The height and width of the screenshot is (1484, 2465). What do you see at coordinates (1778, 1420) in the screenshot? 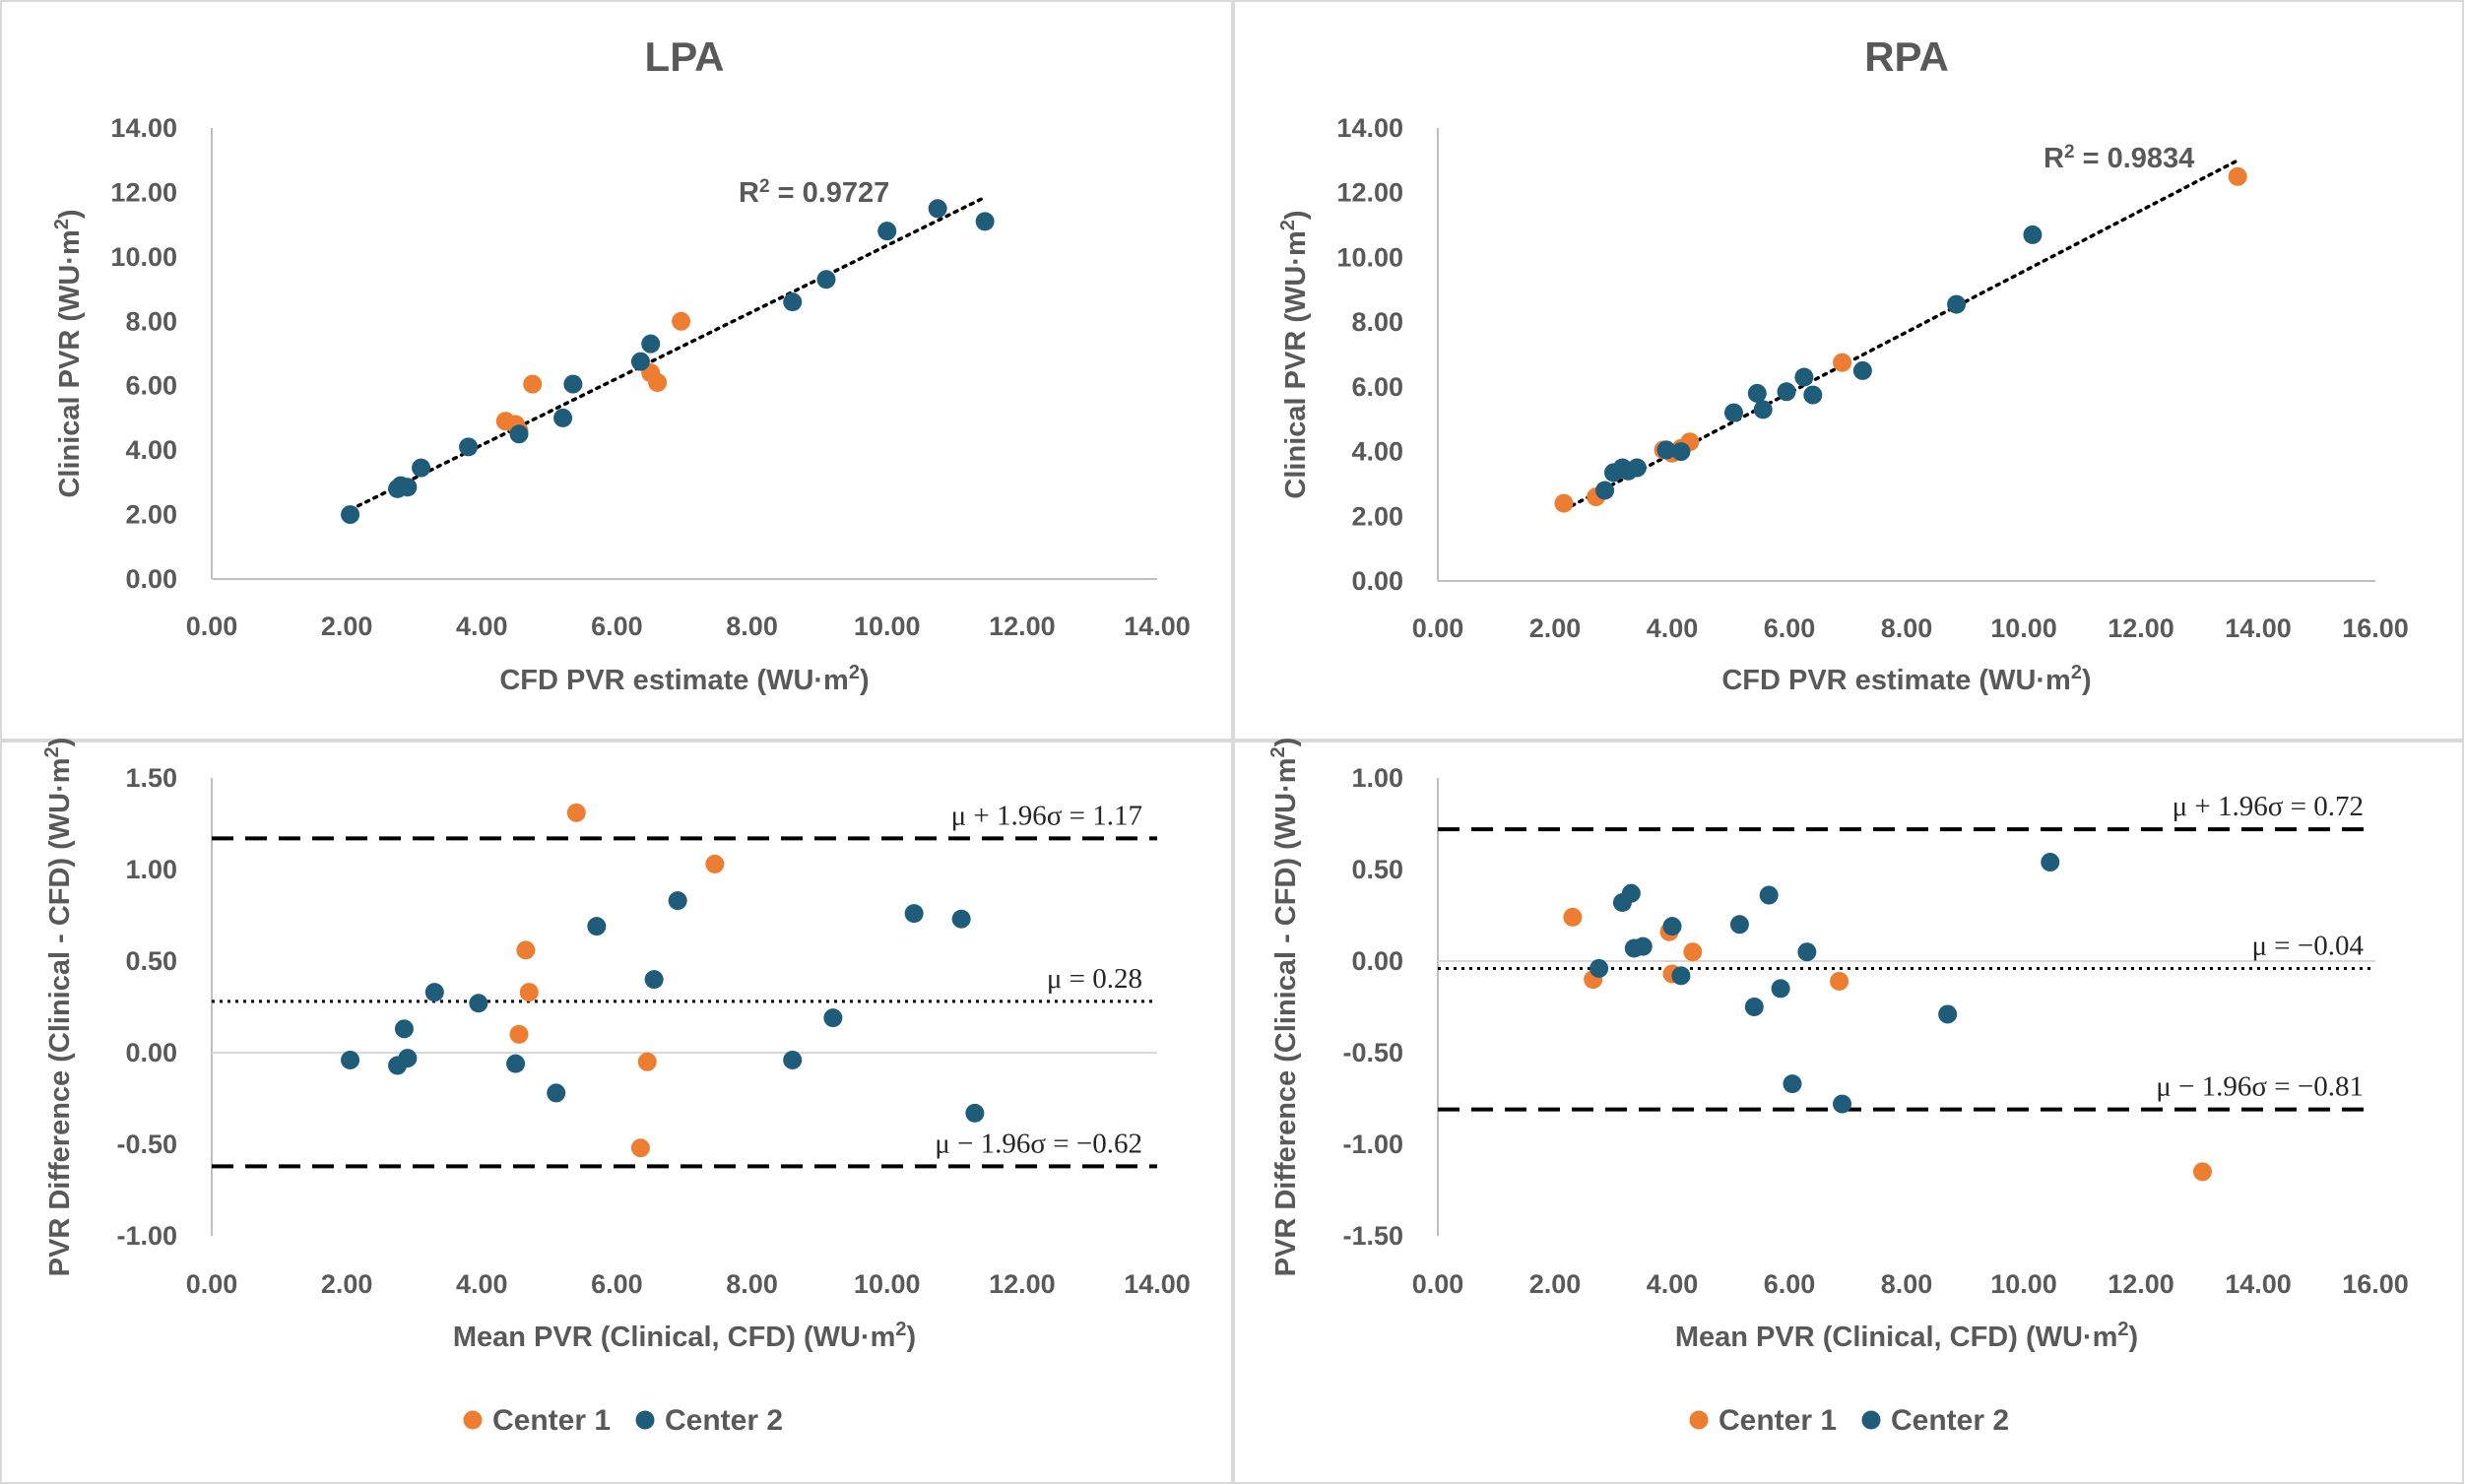
I see `legend-label: Center 1` at bounding box center [1778, 1420].